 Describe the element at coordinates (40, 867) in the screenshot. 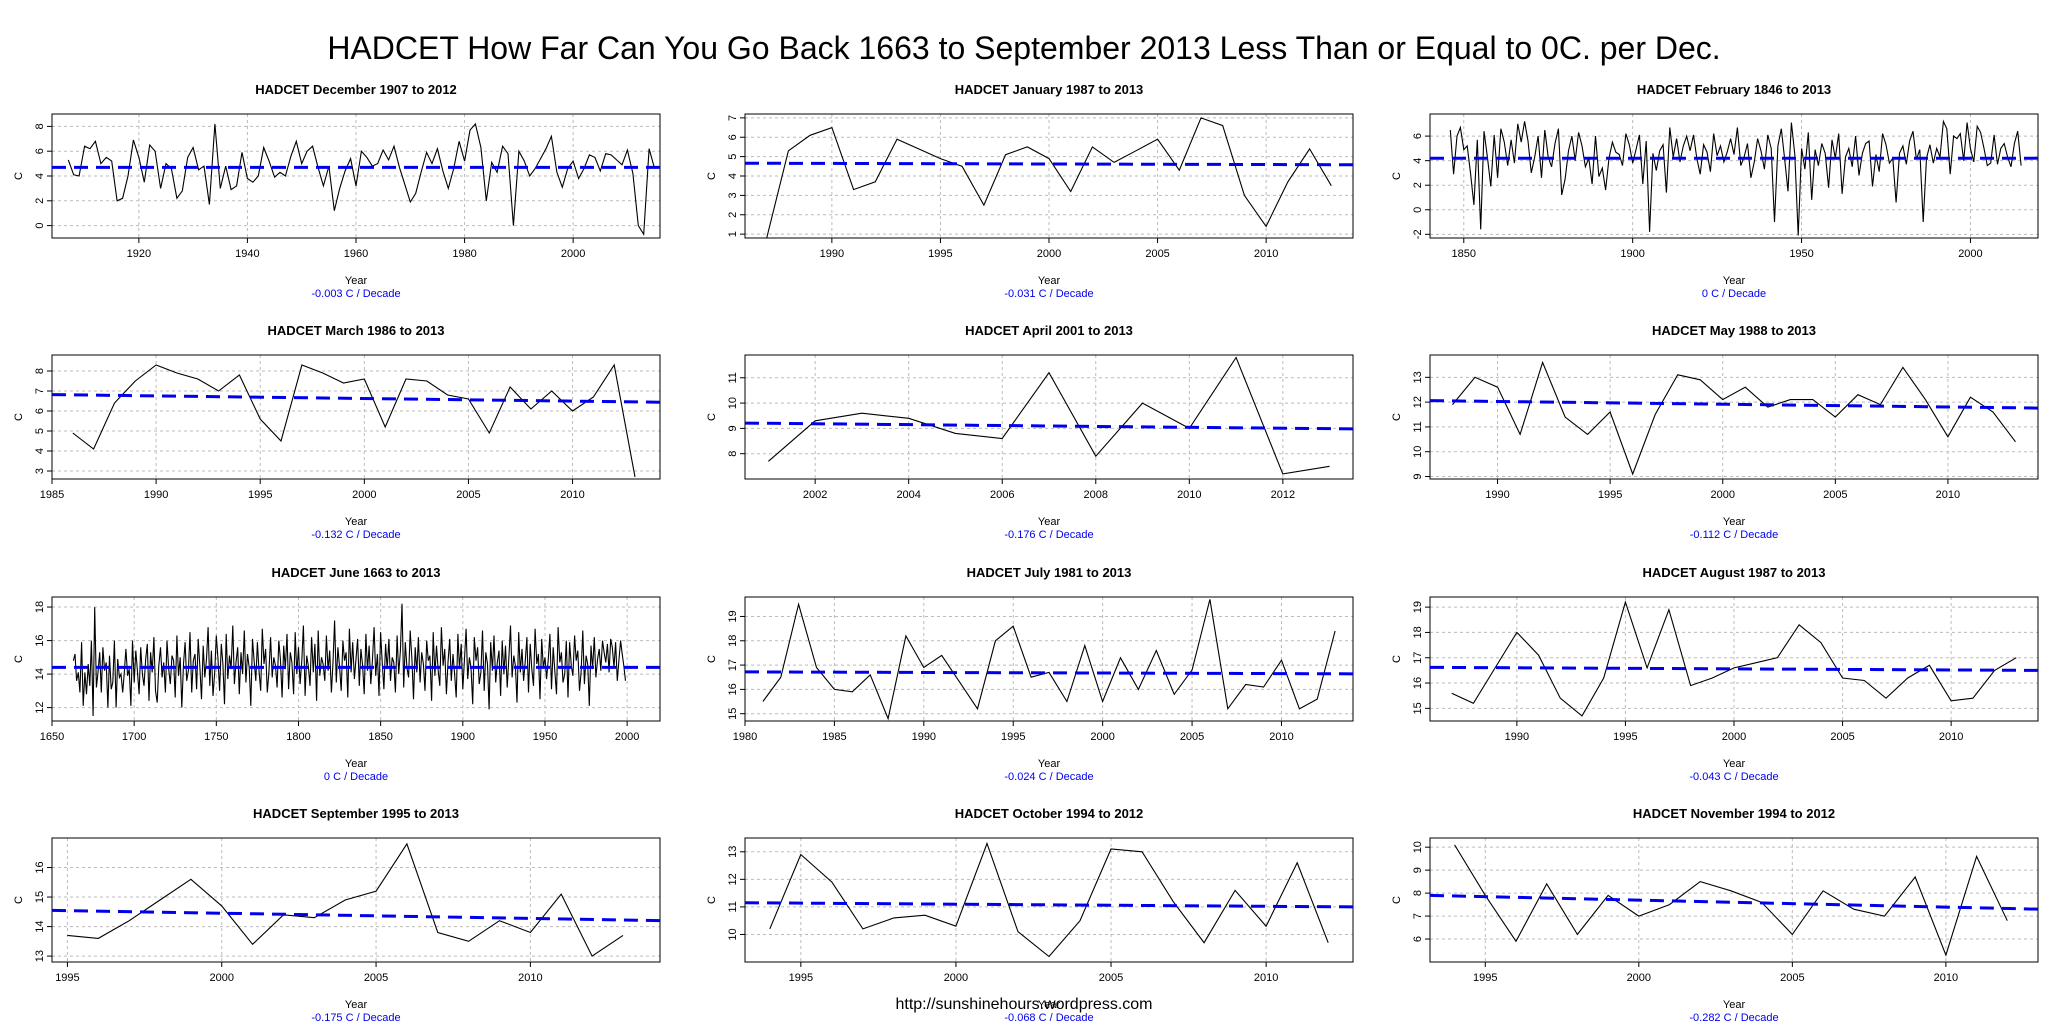

I see `y-tick-label: 16` at that location.